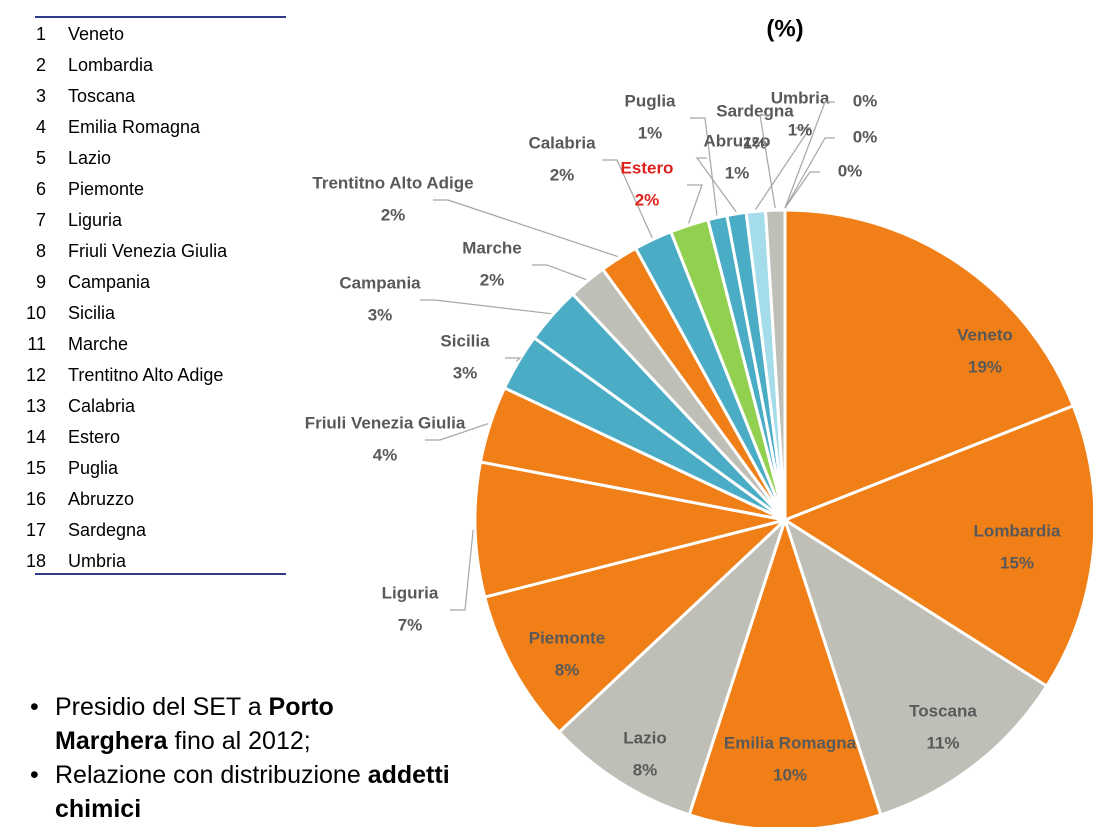  What do you see at coordinates (755, 110) in the screenshot?
I see `slice-label-name: Sardegna` at bounding box center [755, 110].